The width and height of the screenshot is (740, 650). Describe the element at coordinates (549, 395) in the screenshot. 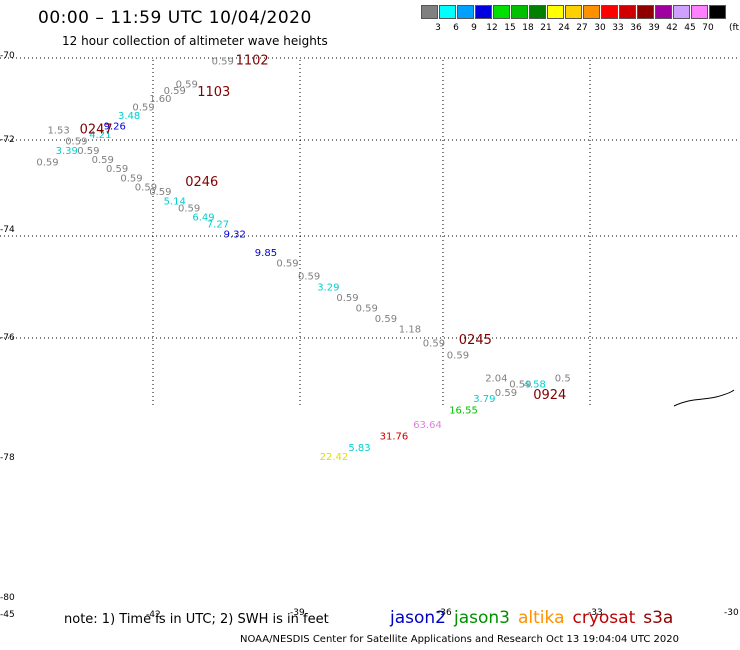

I see `time-label: 0924` at that location.